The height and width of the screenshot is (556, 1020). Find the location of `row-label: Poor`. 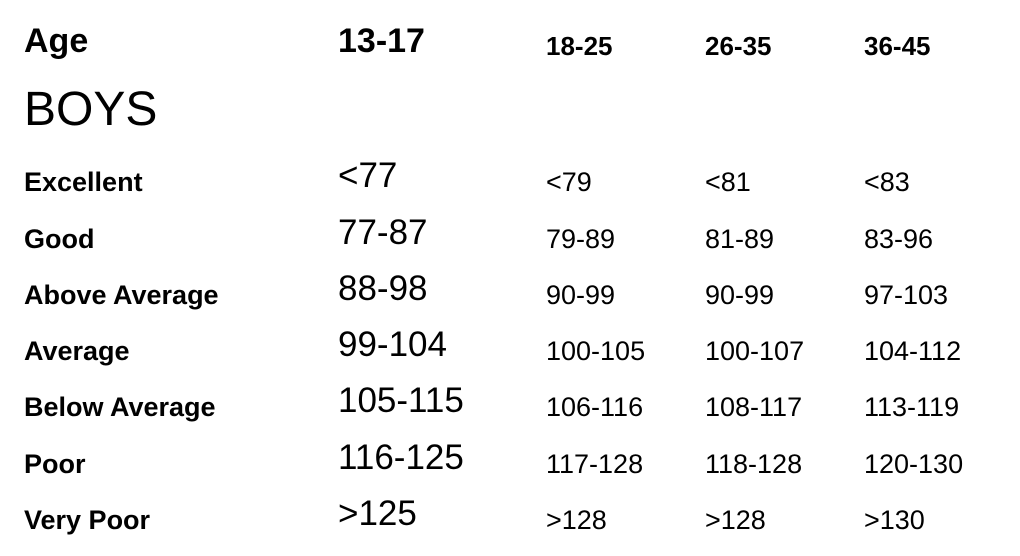

row-label: Poor is located at coordinates (55, 464).